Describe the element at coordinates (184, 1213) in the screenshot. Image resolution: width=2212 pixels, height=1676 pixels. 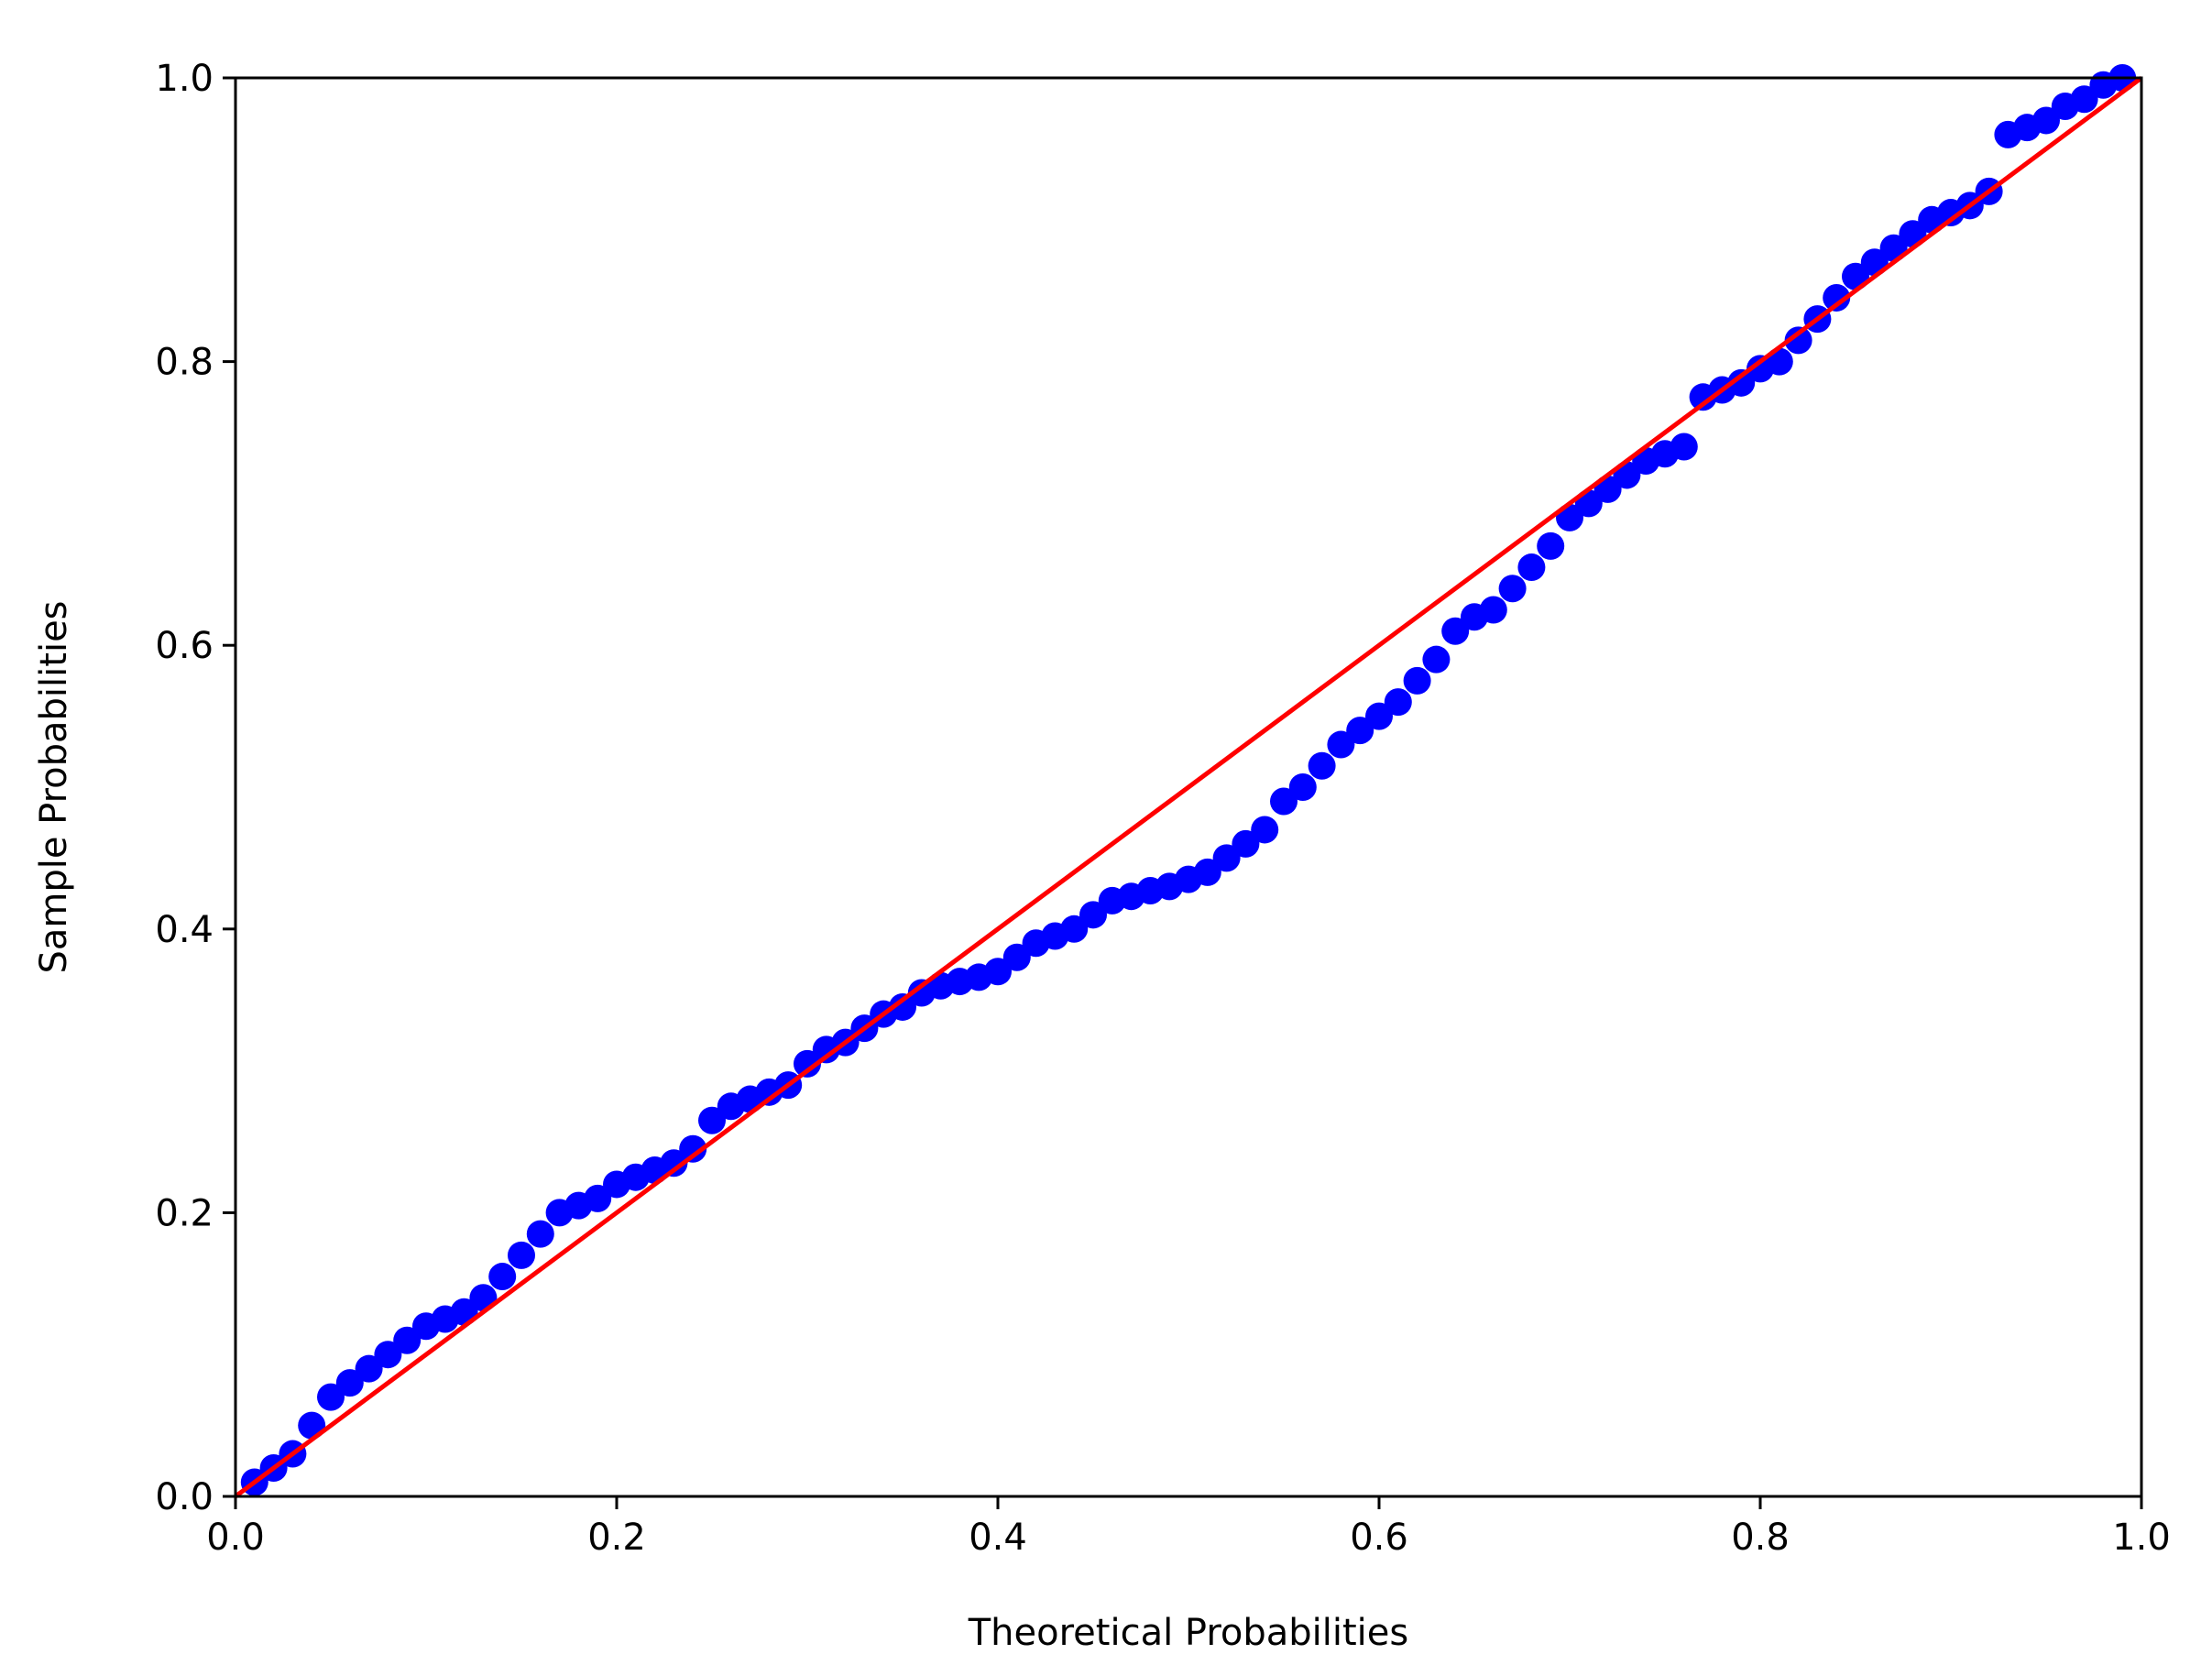
I see `y-tick-label: 0.2` at that location.